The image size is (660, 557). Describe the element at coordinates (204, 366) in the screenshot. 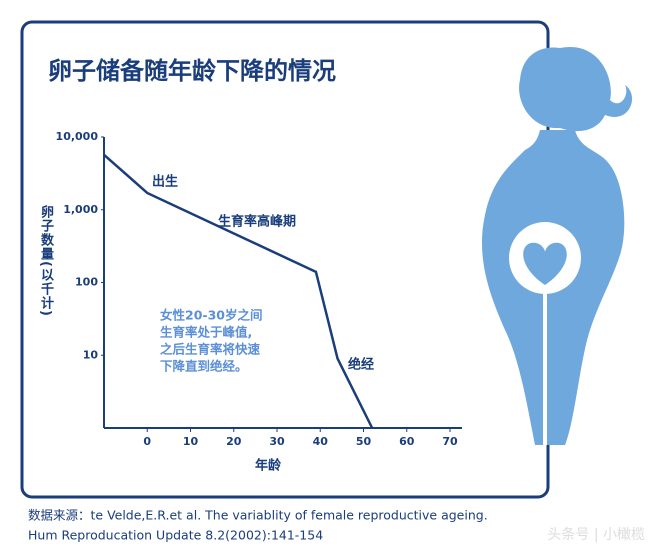

I see `note: 下降直到绝经。` at that location.